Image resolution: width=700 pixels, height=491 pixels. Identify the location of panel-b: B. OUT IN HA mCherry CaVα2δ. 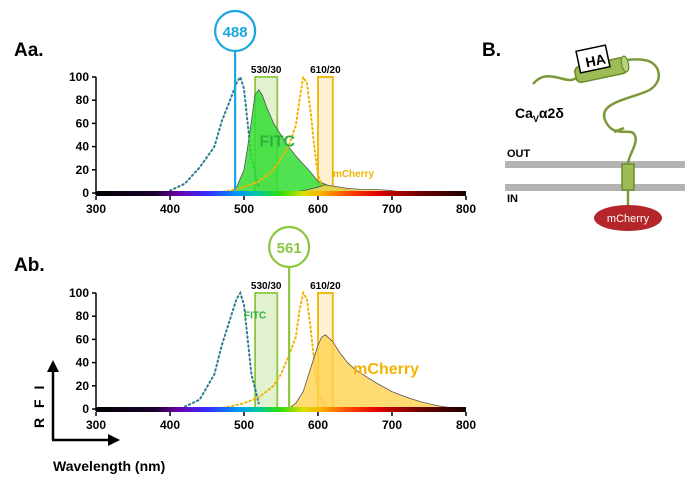
(583, 135).